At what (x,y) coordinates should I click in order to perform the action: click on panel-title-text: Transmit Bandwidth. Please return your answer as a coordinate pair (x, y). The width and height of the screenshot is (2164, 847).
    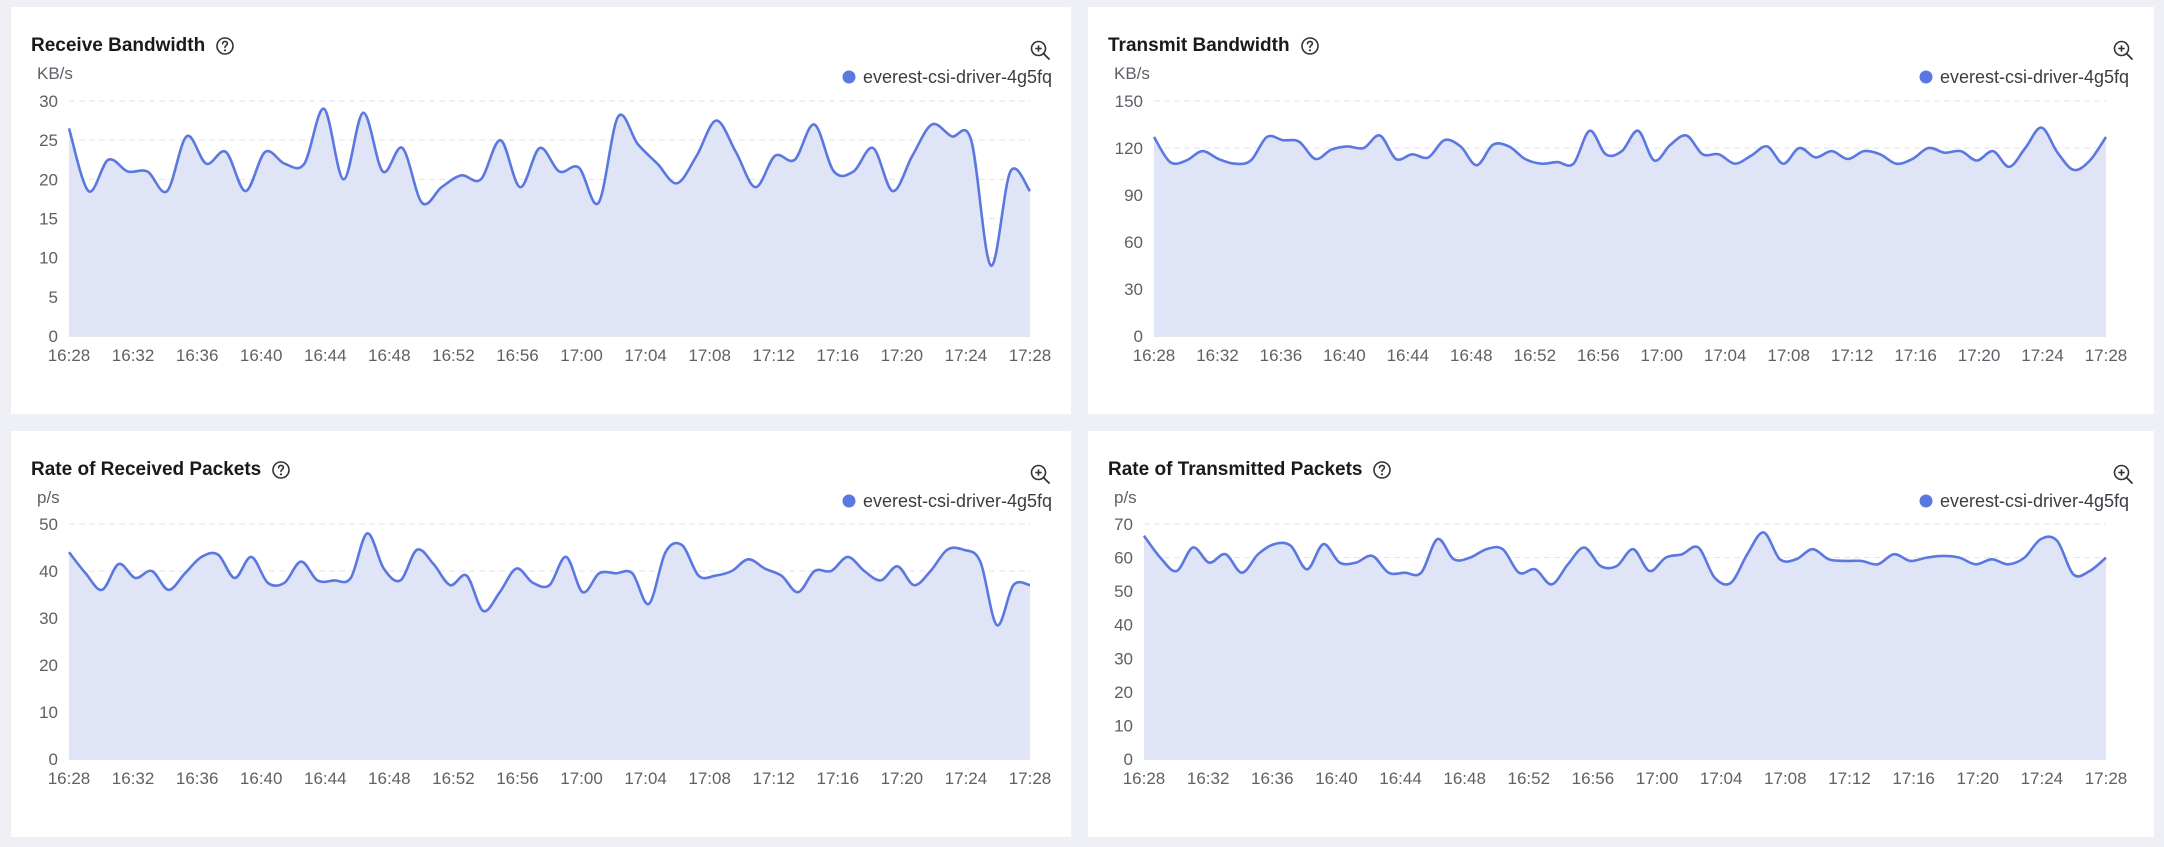
    Looking at the image, I should click on (1199, 45).